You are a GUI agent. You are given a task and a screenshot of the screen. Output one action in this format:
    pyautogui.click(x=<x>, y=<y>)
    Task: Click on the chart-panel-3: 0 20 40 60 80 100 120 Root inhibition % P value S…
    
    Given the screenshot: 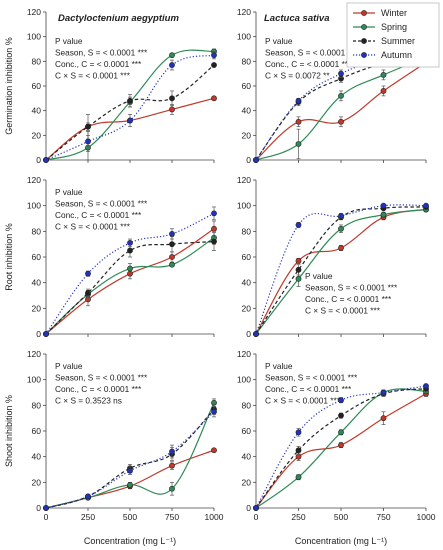 What is the action you would take?
    pyautogui.click(x=110, y=257)
    